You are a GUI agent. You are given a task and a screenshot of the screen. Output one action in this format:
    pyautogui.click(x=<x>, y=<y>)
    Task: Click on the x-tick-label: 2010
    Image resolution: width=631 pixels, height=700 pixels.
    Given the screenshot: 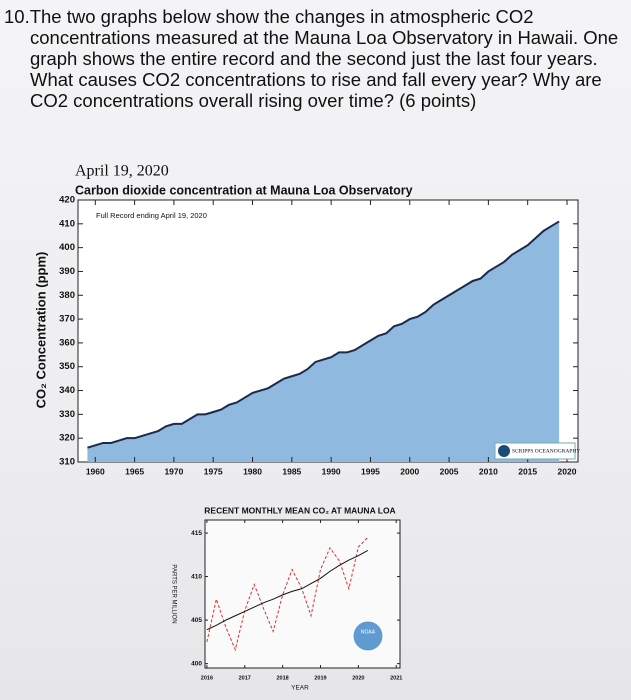 What is the action you would take?
    pyautogui.click(x=488, y=471)
    